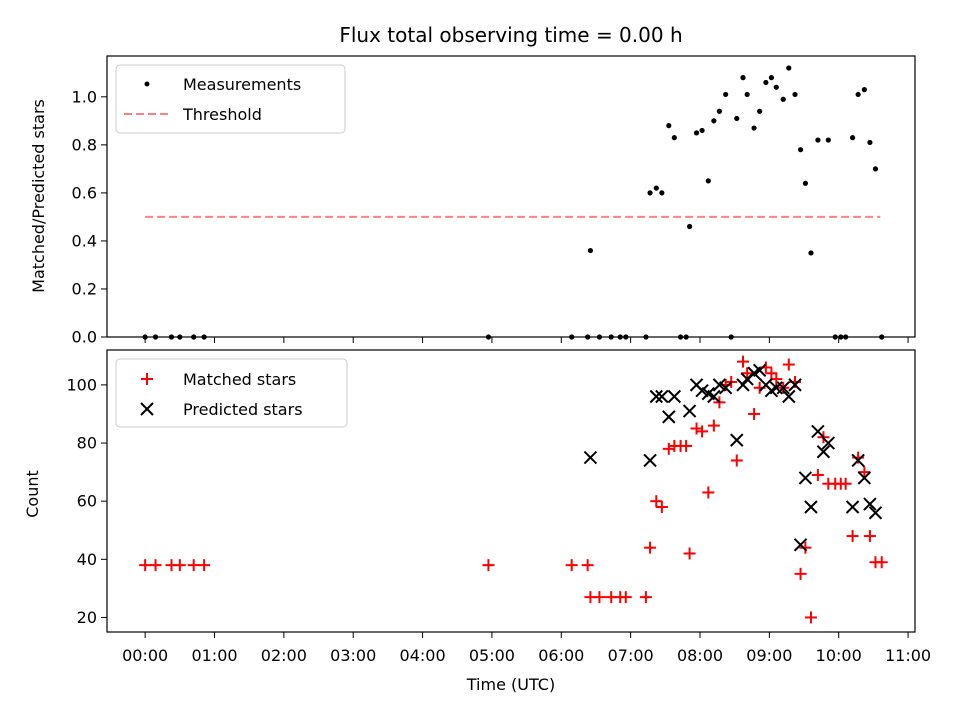 This screenshot has height=724, width=960. What do you see at coordinates (353, 655) in the screenshot?
I see `x-tick-label: 03:00` at bounding box center [353, 655].